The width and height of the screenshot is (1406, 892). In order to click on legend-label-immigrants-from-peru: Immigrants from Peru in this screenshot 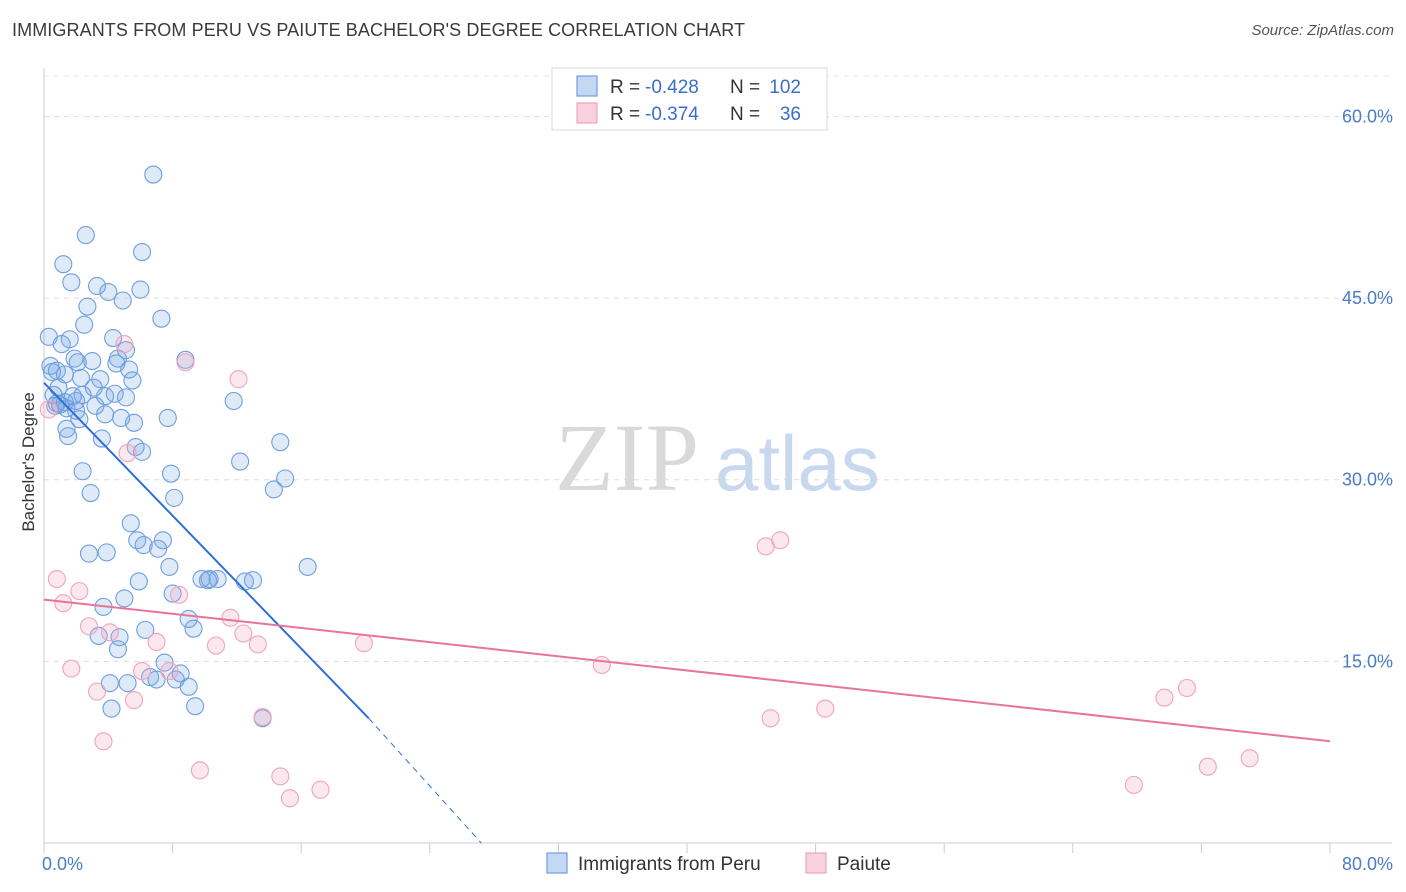, I will do `click(669, 864)`.